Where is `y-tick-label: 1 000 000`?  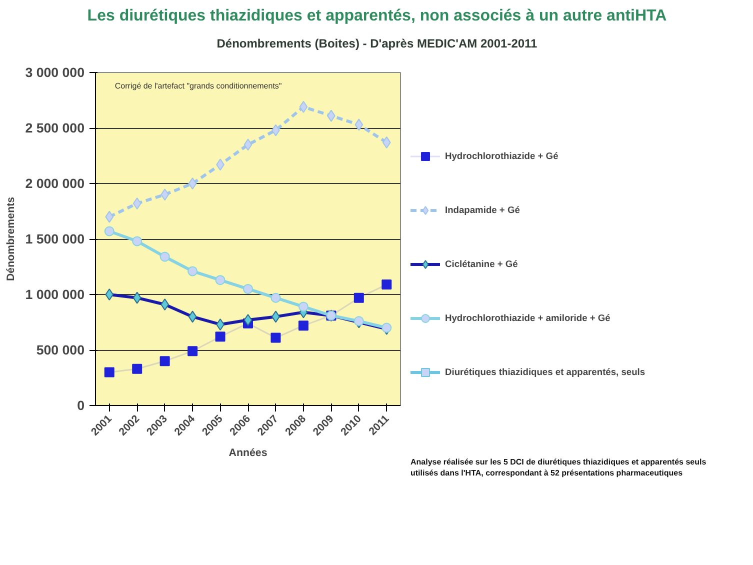
y-tick-label: 1 000 000 is located at coordinates (55, 294).